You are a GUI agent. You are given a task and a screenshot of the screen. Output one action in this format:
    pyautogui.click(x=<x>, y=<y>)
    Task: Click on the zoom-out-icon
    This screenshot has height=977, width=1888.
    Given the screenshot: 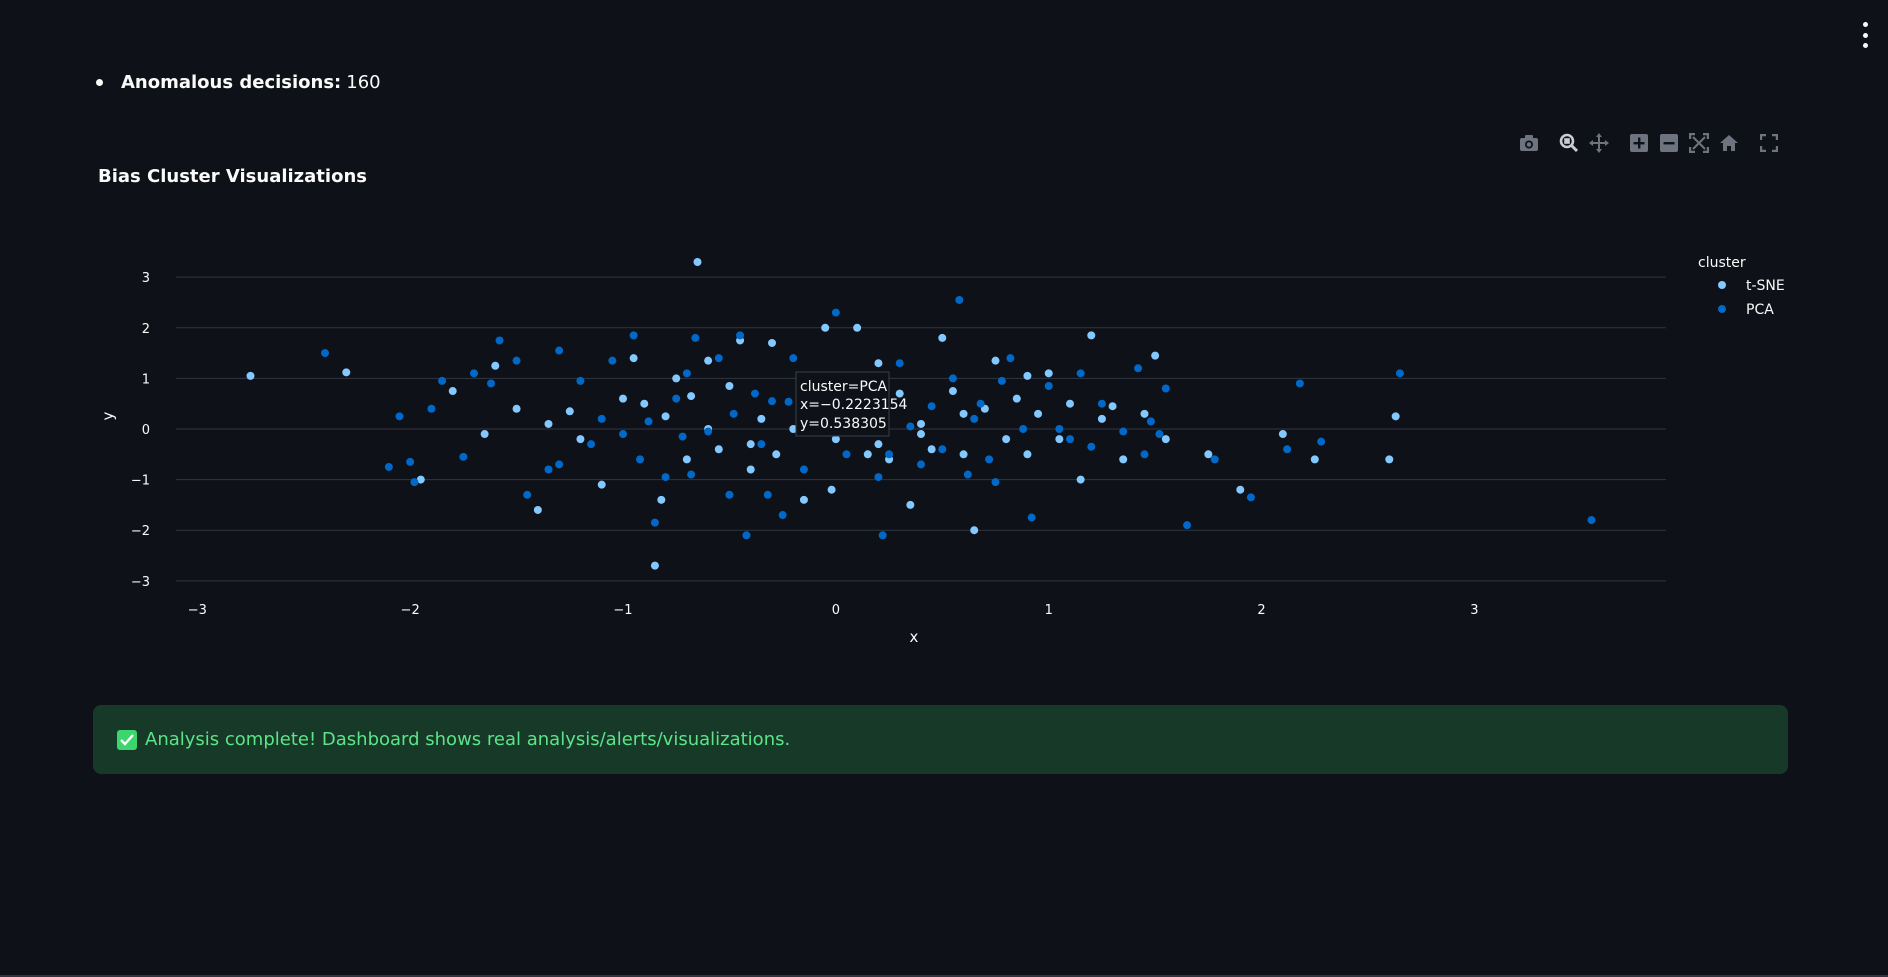 What is the action you would take?
    pyautogui.click(x=1669, y=143)
    